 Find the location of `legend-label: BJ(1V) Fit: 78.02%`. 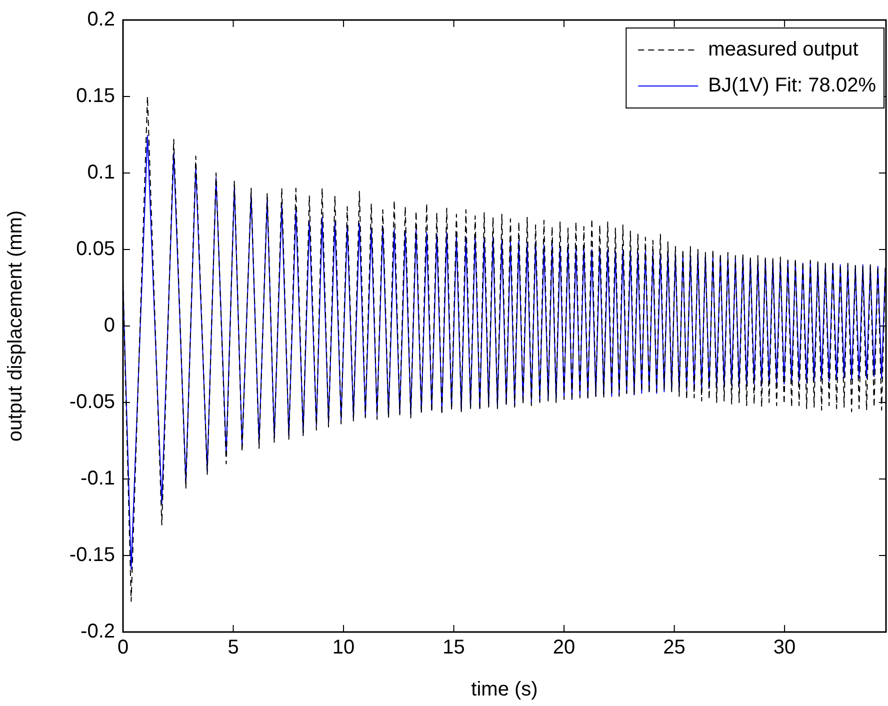

legend-label: BJ(1V) Fit: 78.02% is located at coordinates (792, 85).